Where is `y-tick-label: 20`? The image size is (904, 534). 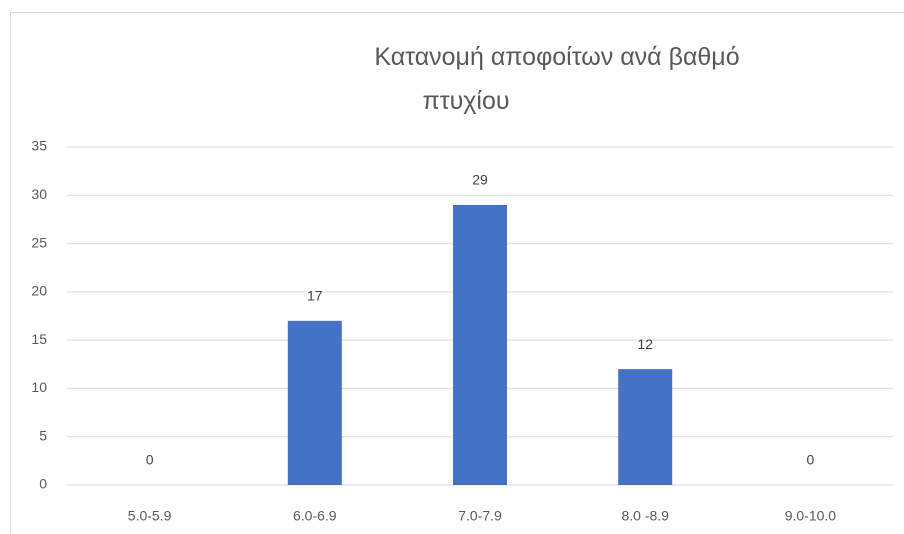 y-tick-label: 20 is located at coordinates (39, 291).